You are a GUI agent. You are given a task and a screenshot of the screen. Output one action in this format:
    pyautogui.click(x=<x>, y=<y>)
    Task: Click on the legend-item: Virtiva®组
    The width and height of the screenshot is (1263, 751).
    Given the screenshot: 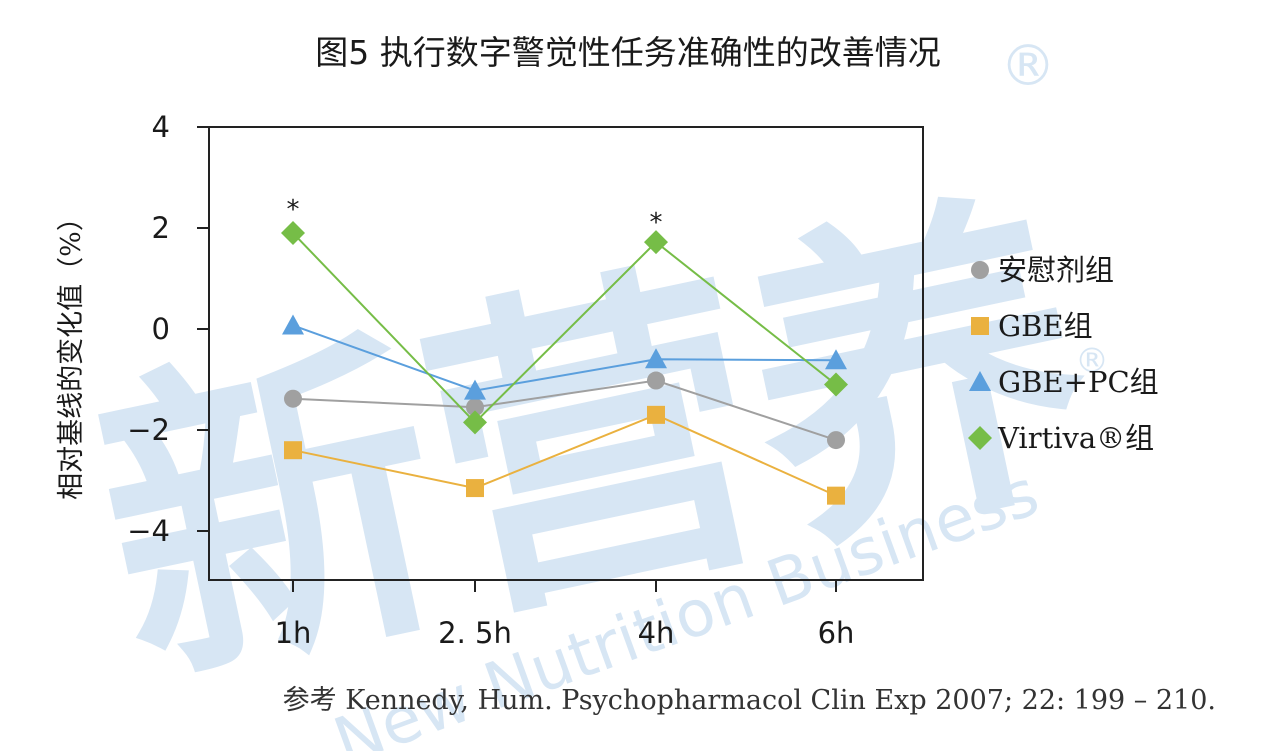 What is the action you would take?
    pyautogui.click(x=1061, y=438)
    